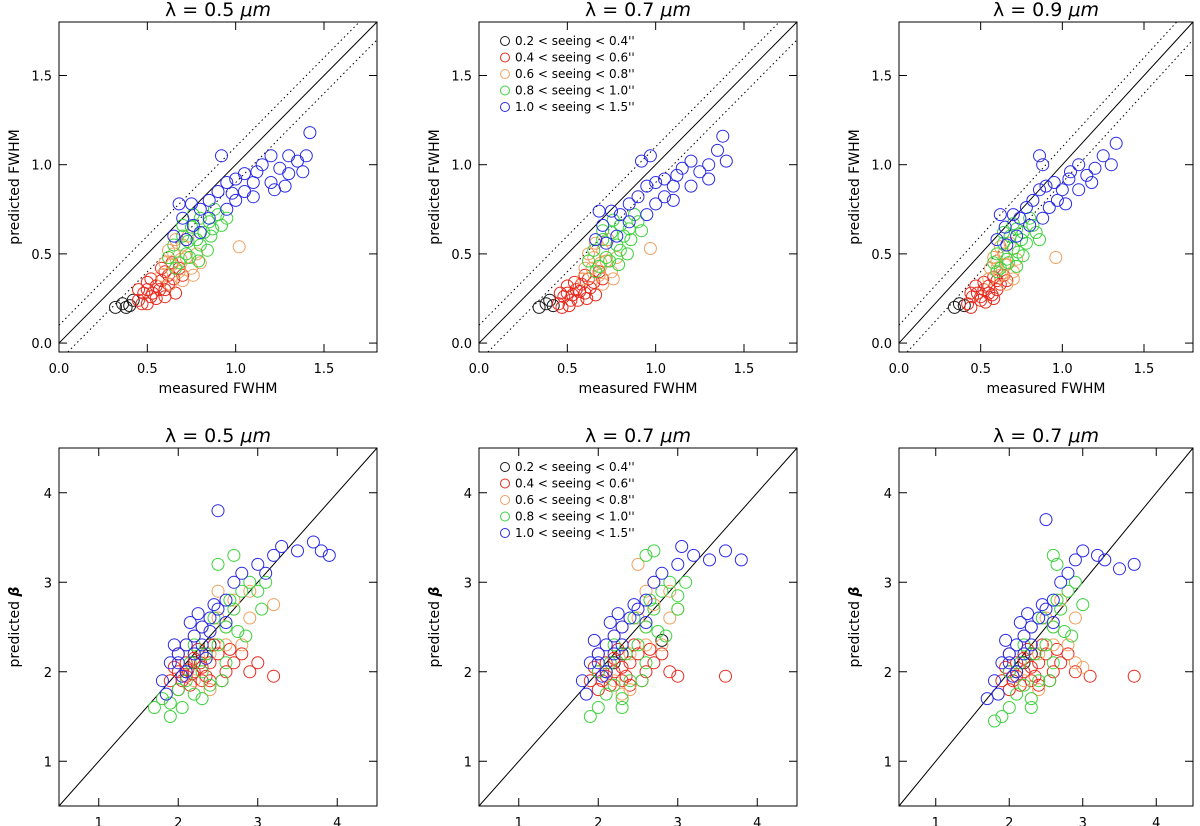  I want to click on x-tick-label: 4, so click(757, 821).